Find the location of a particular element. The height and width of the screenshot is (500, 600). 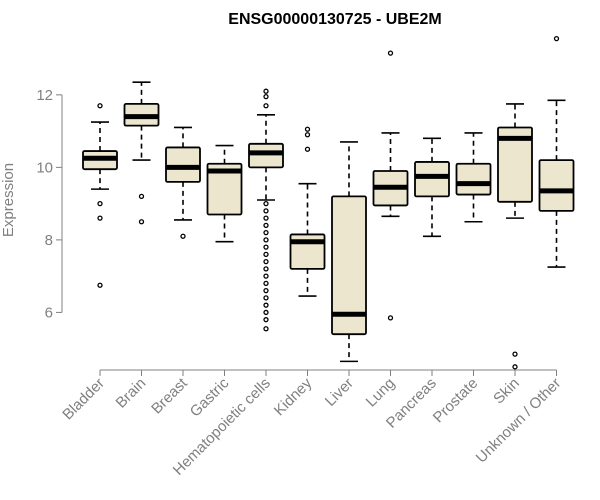

box-lung is located at coordinates (390, 185).